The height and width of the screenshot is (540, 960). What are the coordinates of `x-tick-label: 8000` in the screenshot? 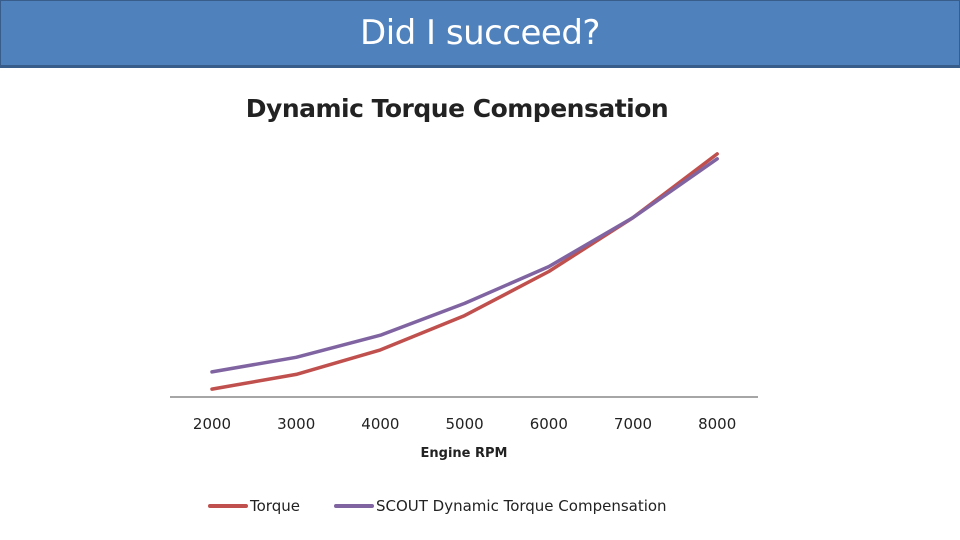 It's located at (717, 424).